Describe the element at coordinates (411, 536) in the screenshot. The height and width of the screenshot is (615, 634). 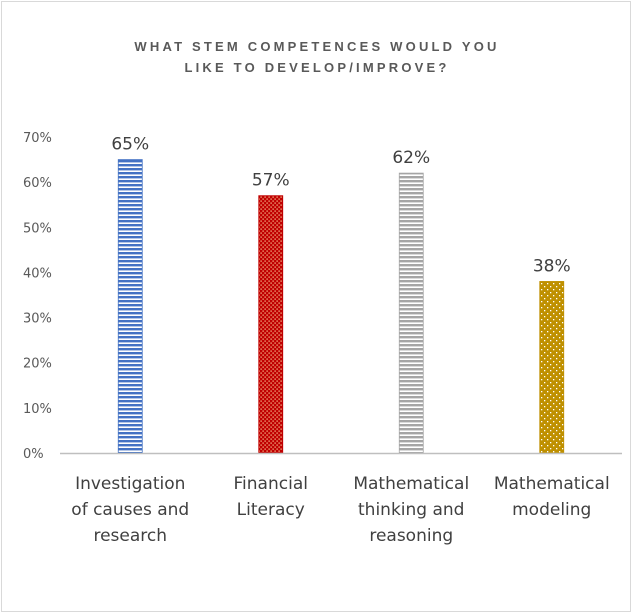
I see `x-category-label: reasoning` at that location.